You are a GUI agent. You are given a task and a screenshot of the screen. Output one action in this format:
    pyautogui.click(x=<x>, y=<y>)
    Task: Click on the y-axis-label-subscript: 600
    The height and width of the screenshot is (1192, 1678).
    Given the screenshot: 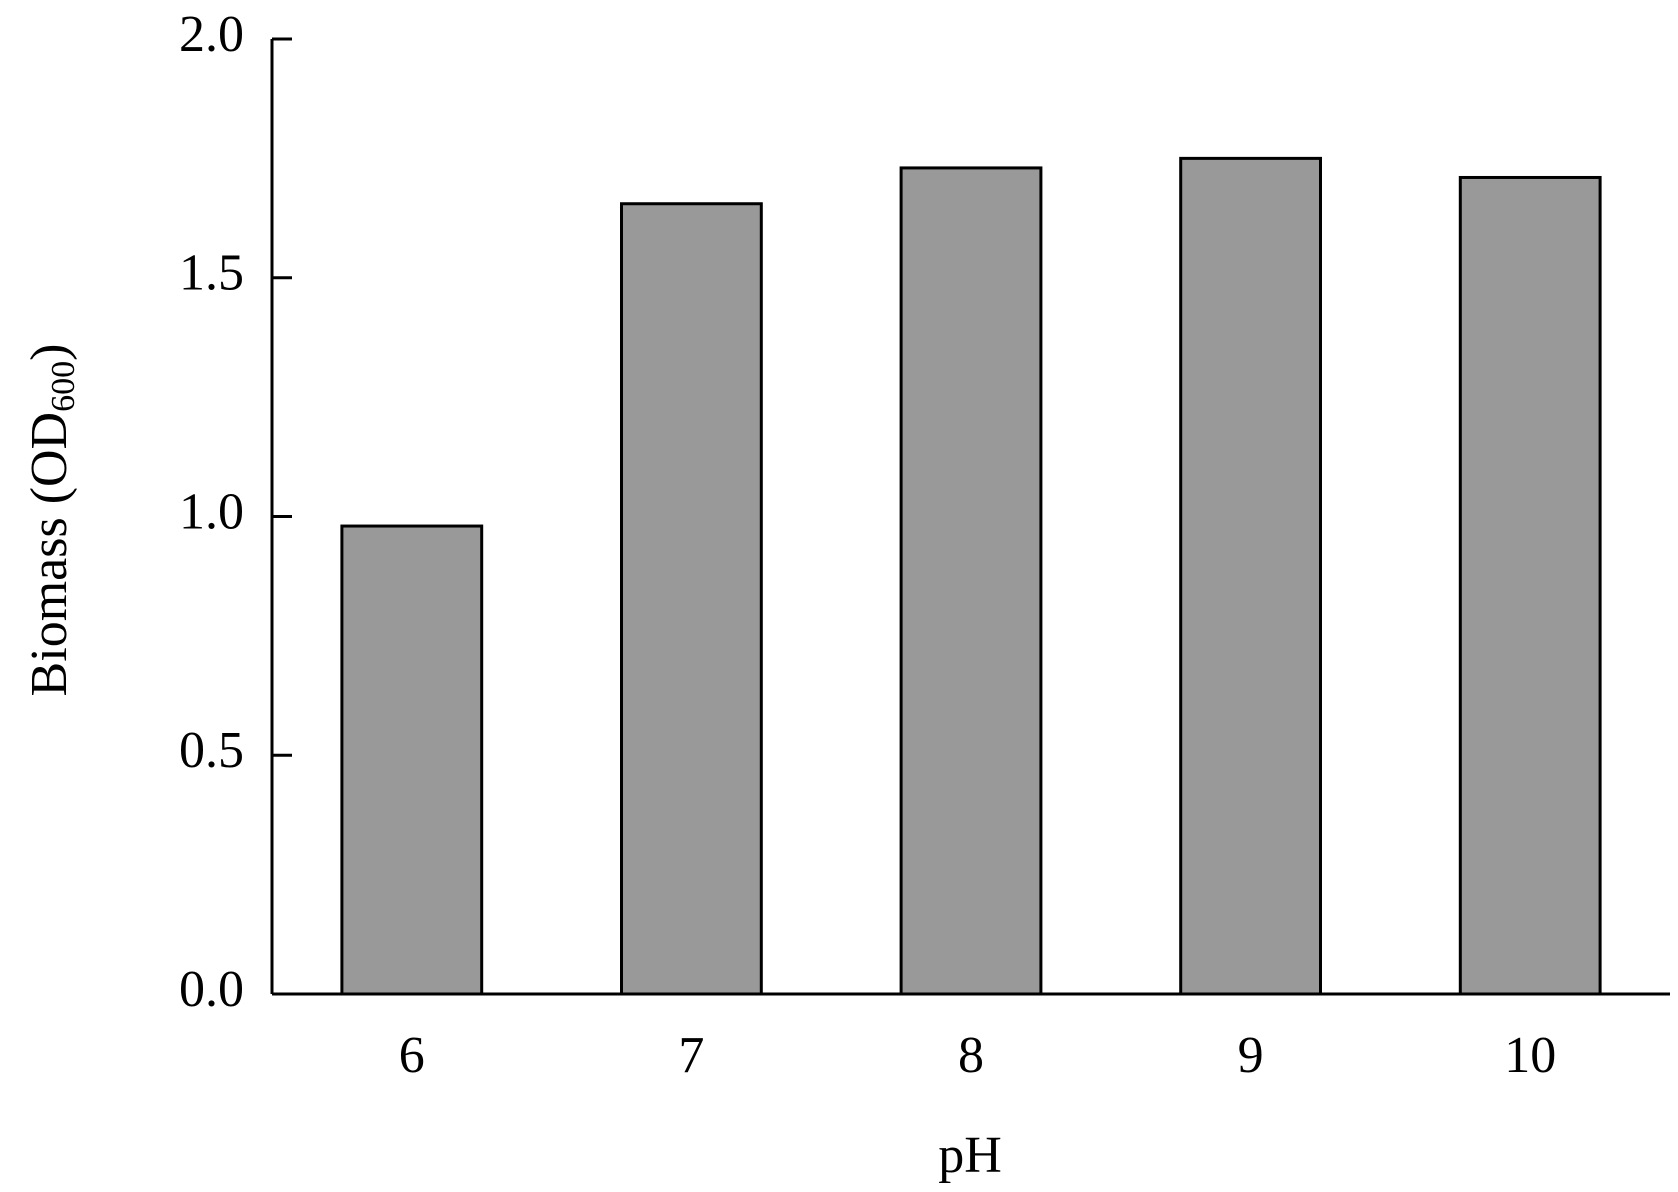 What is the action you would take?
    pyautogui.click(x=63, y=386)
    